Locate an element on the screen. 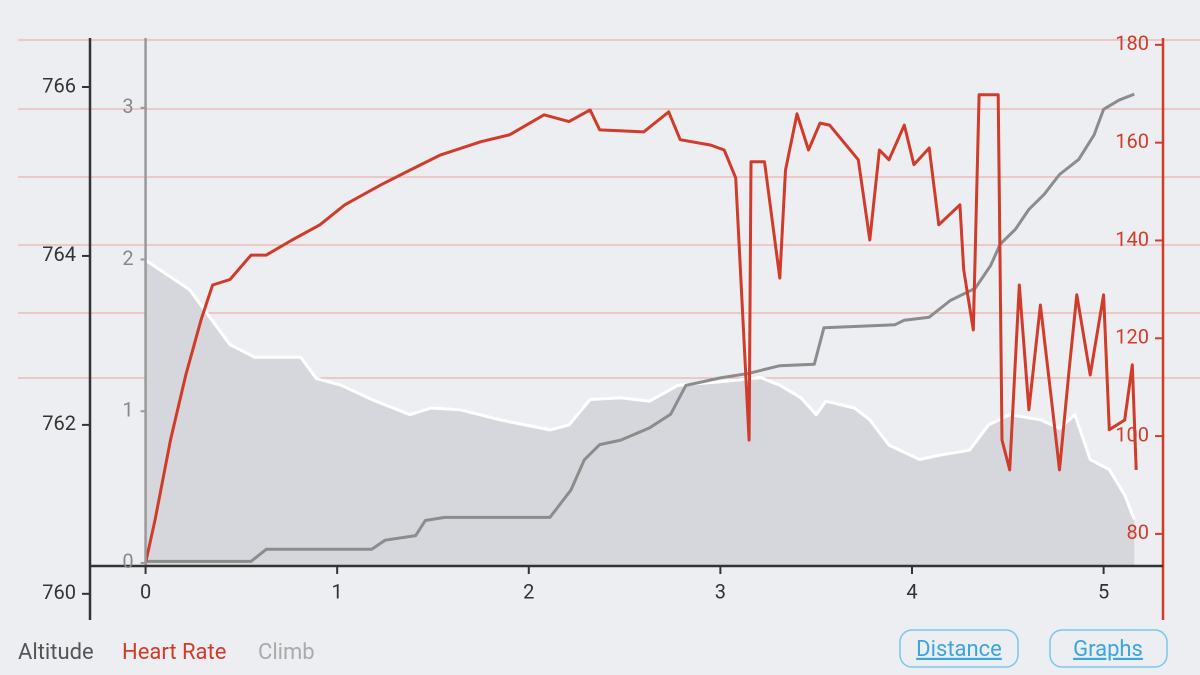  y3-tick-label: 1 is located at coordinates (127, 410).